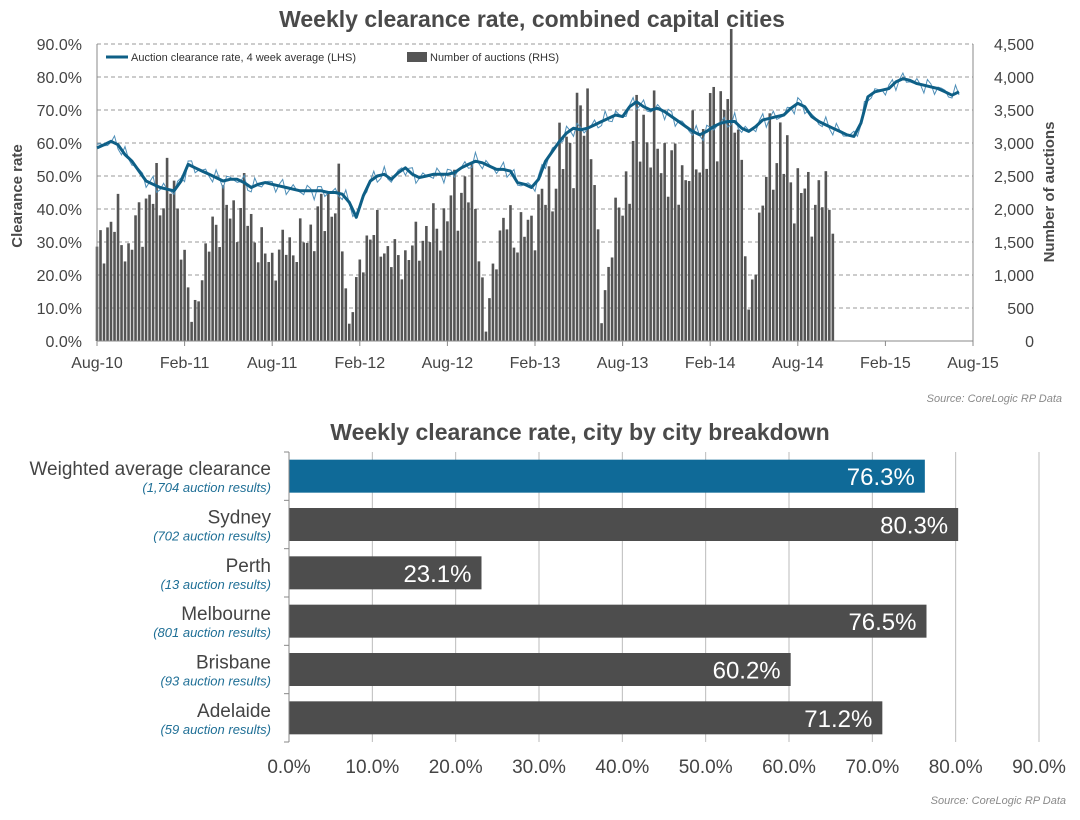 Image resolution: width=1080 pixels, height=820 pixels. I want to click on bottom-x-tick-label: 50.0%, so click(706, 767).